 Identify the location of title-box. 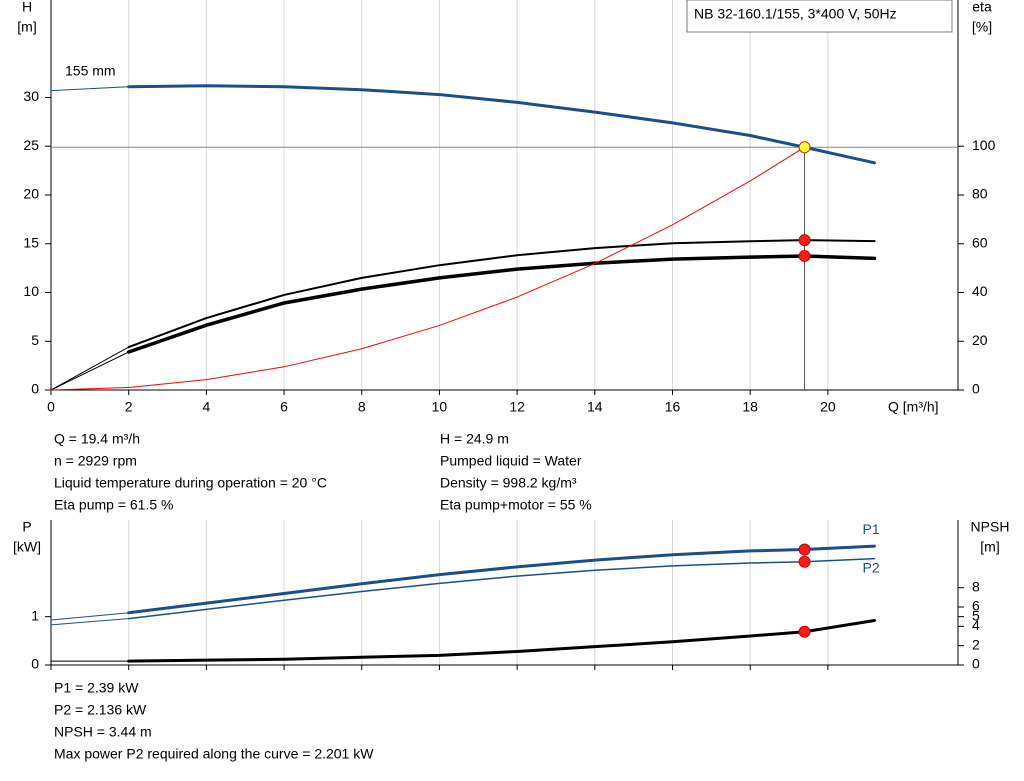
(819, 16).